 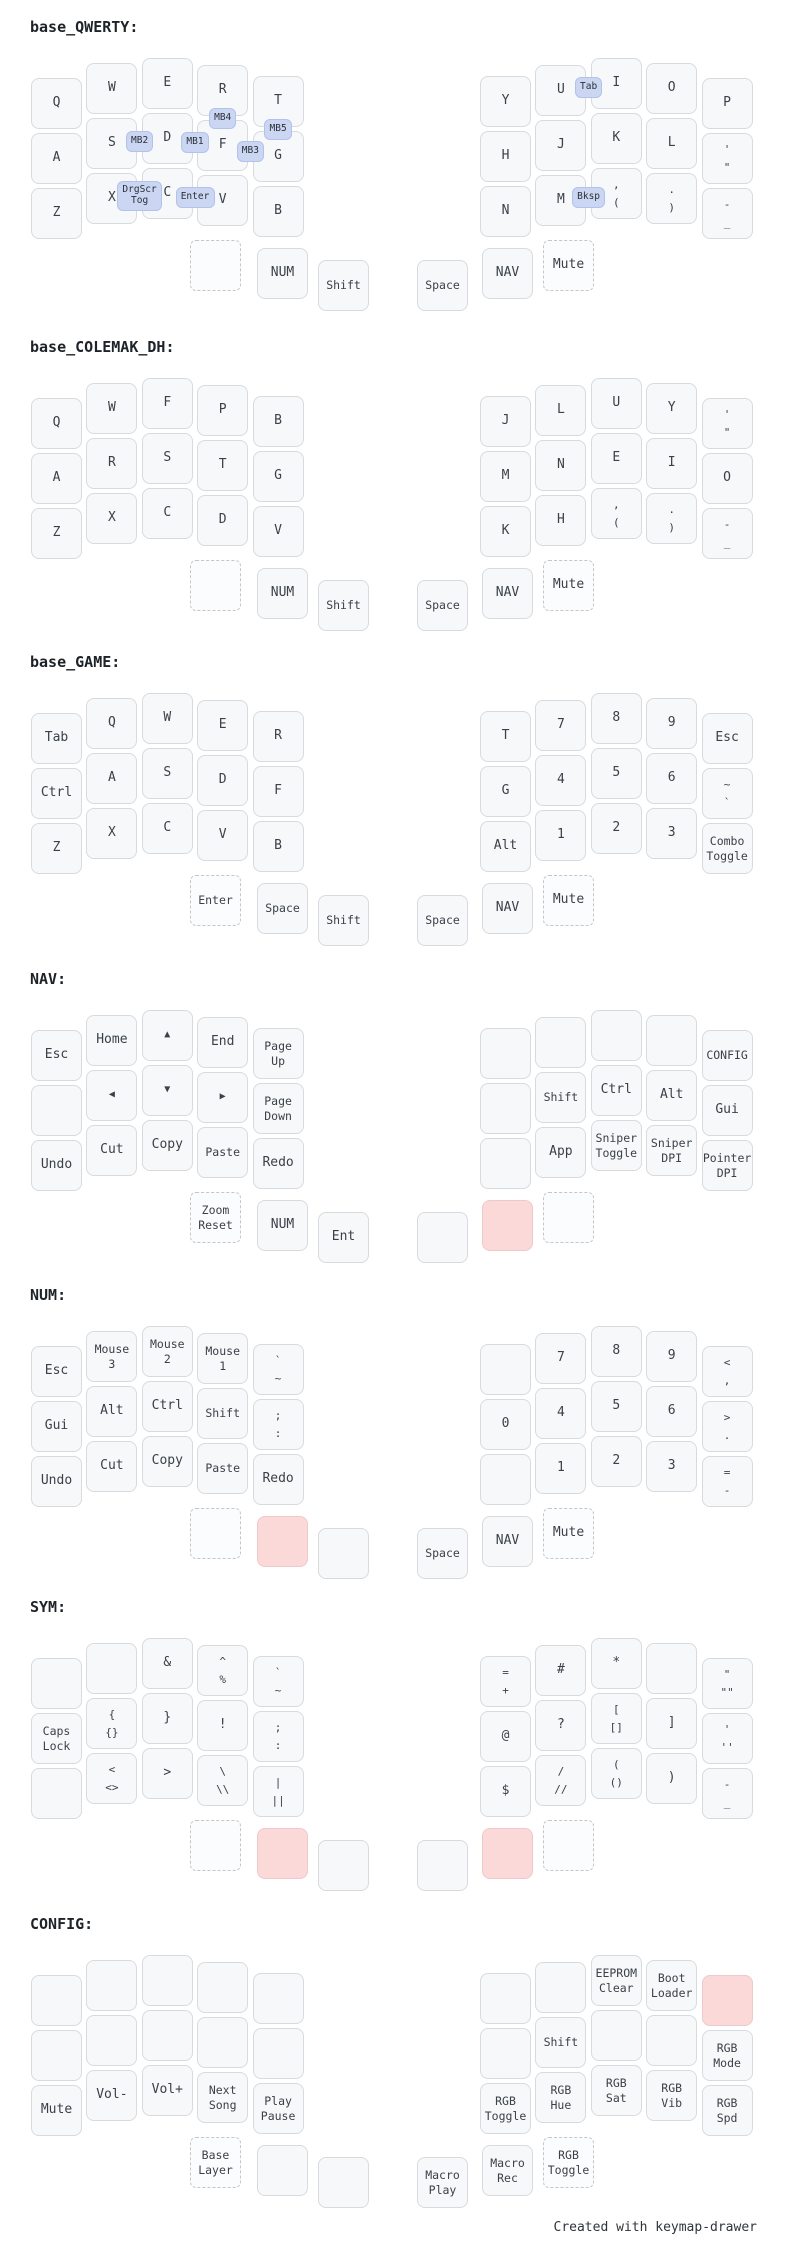 What do you see at coordinates (616, 138) in the screenshot?
I see `key-legend: K` at bounding box center [616, 138].